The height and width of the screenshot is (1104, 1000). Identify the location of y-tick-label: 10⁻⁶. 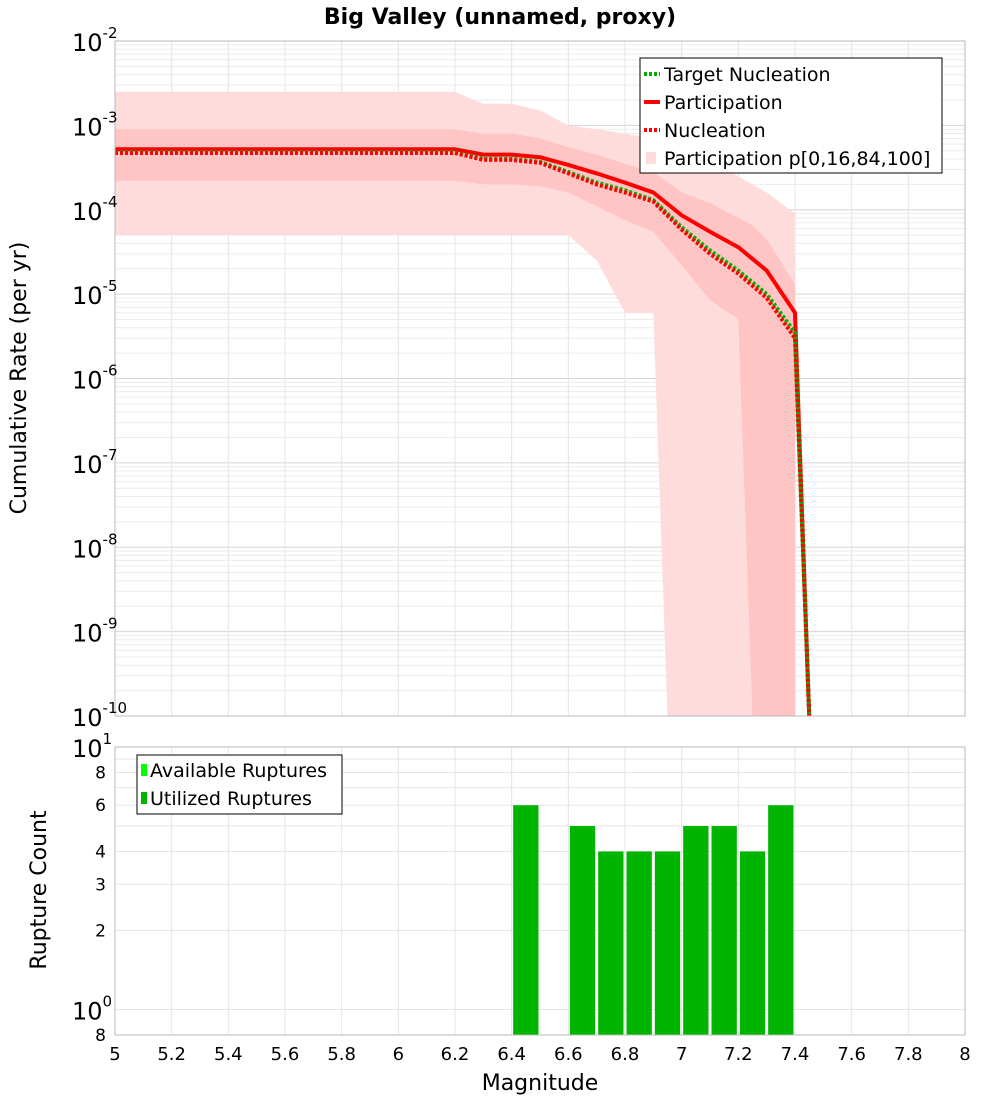
(95, 378).